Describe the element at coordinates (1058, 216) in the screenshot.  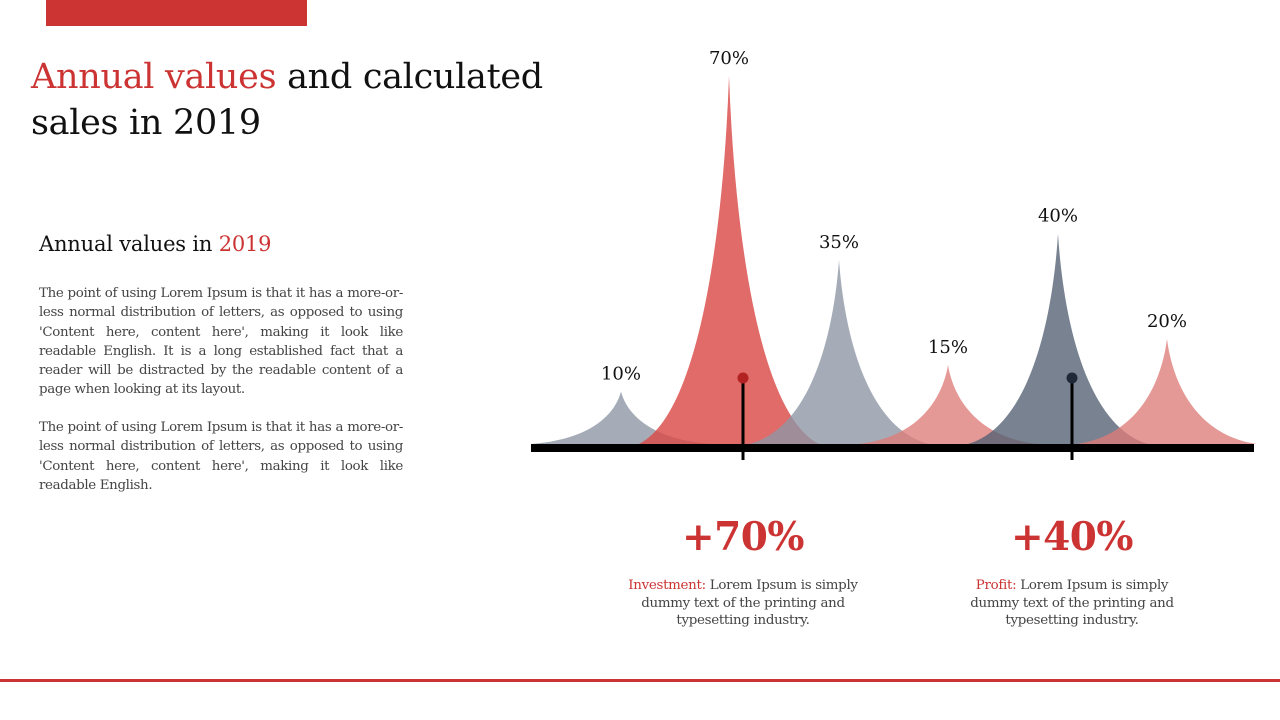
I see `peak-label: 40%` at that location.